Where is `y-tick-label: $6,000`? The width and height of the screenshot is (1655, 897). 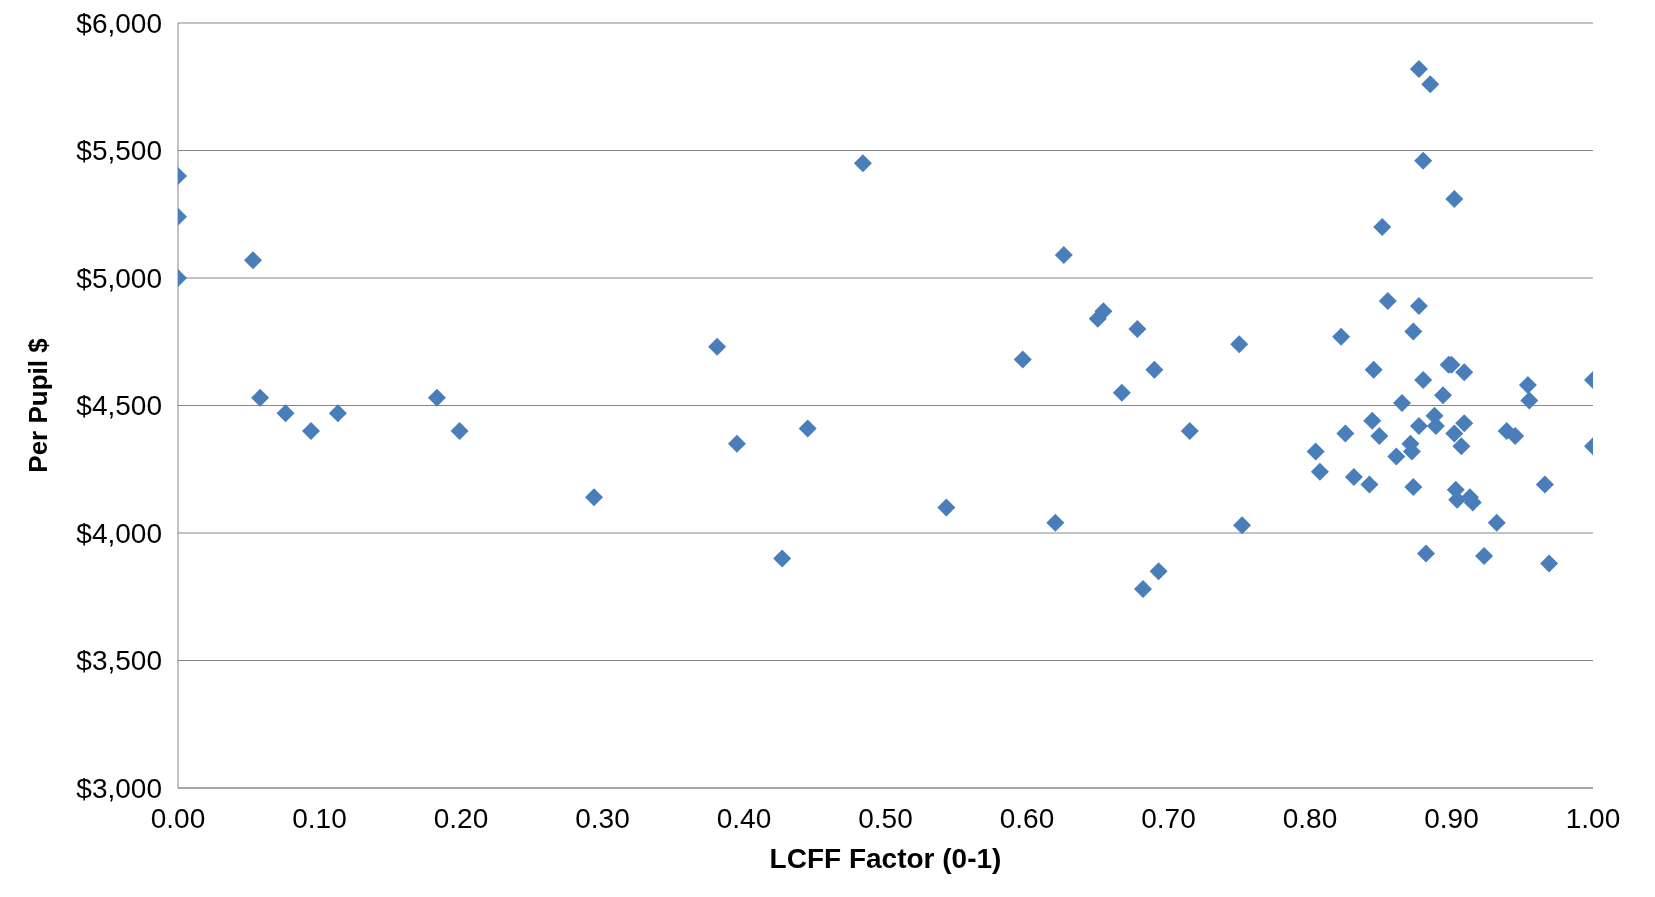
y-tick-label: $6,000 is located at coordinates (119, 23).